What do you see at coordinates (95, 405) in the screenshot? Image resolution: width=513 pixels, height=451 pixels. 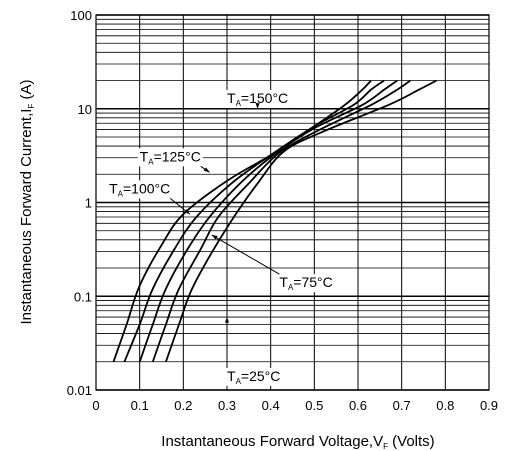 I see `x-tick-label: 0` at bounding box center [95, 405].